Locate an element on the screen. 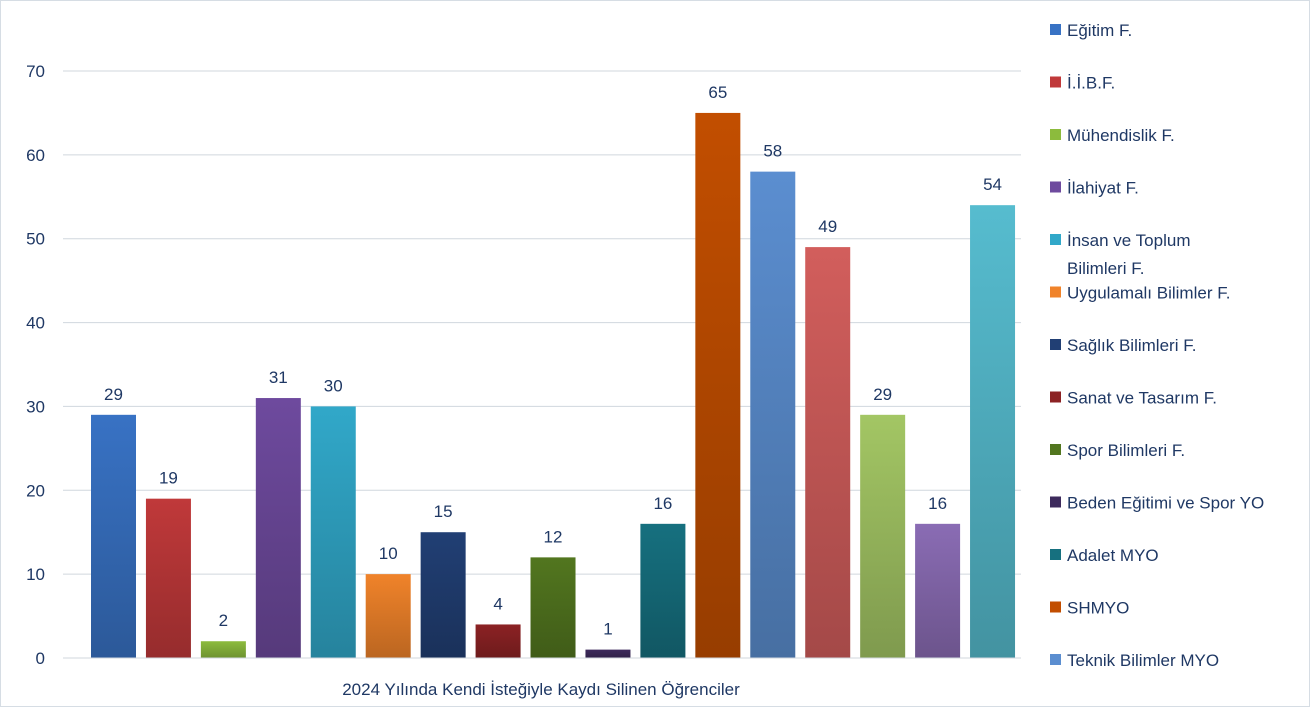 This screenshot has height=707, width=1310. legend-label: İnsan ve Toplum Bilimleri F. is located at coordinates (1128, 254).